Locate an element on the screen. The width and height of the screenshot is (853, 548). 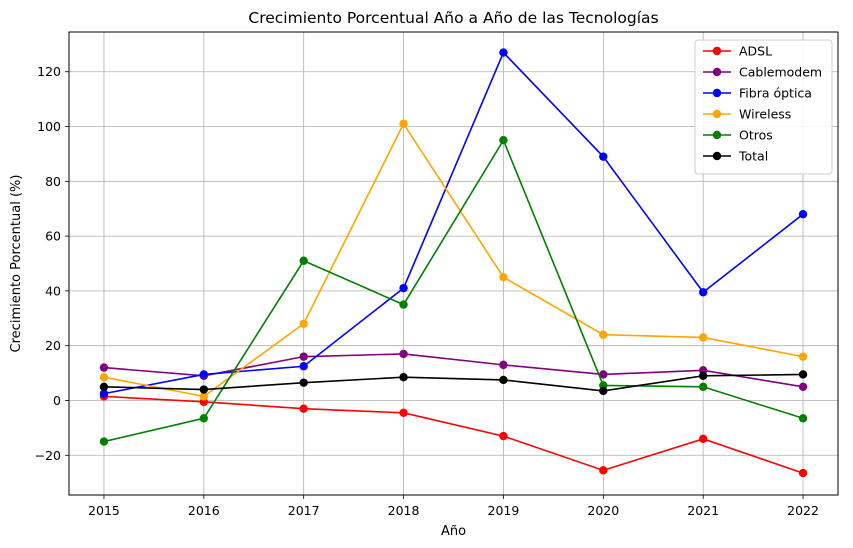
y-tick-label: 0 is located at coordinates (57, 400).